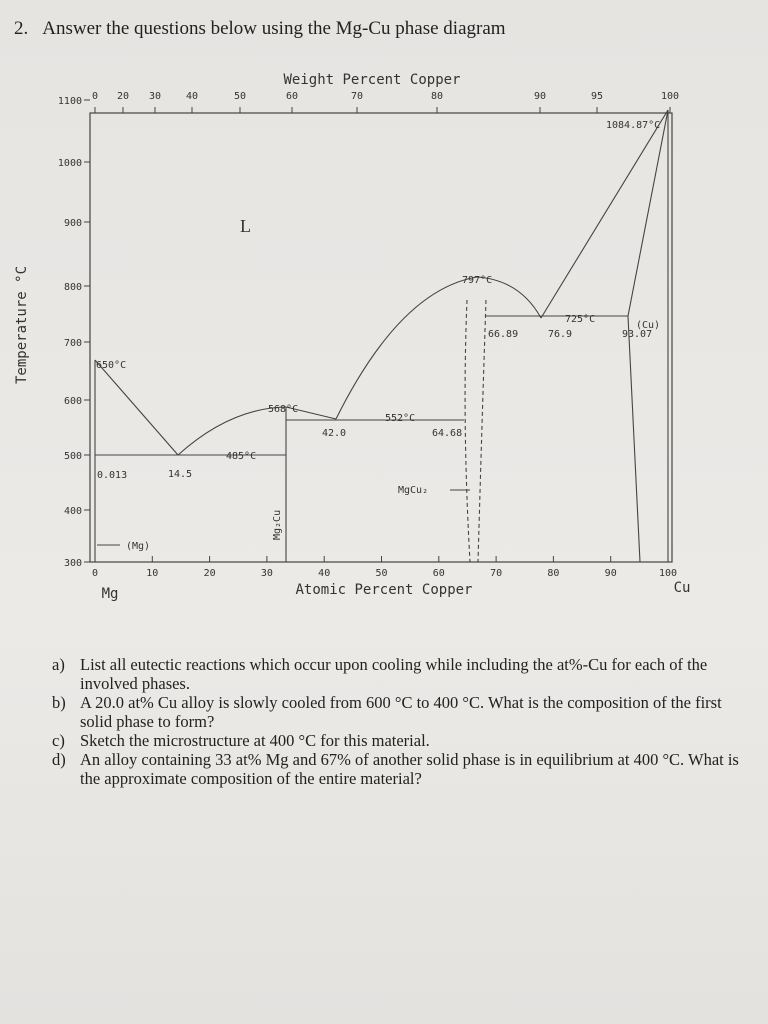 Image resolution: width=768 pixels, height=1024 pixels. I want to click on part-letter: d), so click(59, 759).